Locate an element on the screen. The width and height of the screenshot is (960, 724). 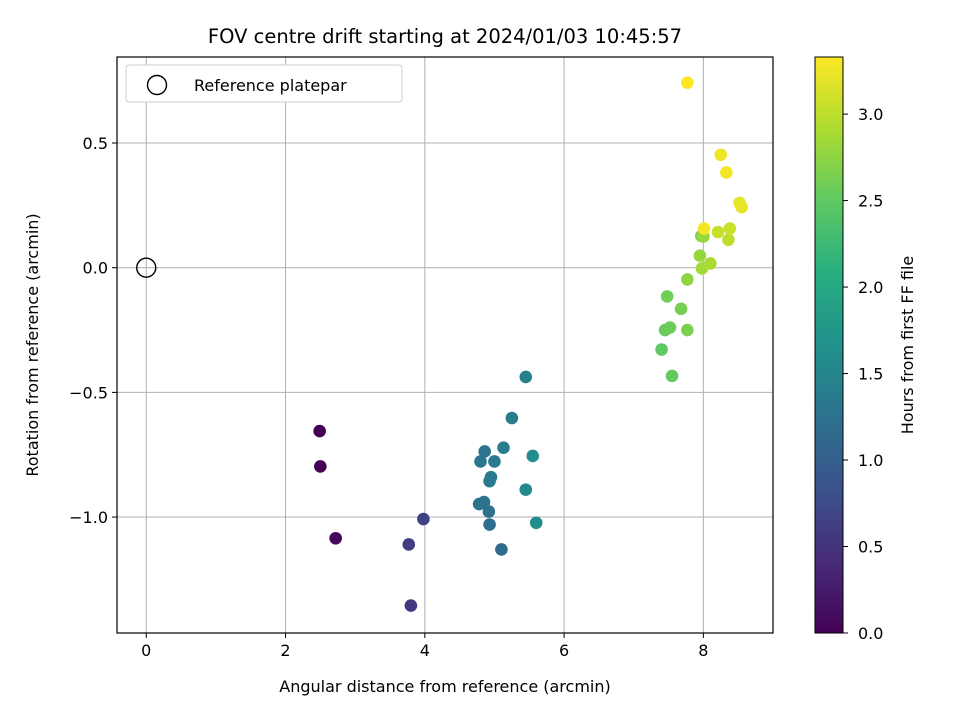
reference-platepar-marker is located at coordinates (146, 267).